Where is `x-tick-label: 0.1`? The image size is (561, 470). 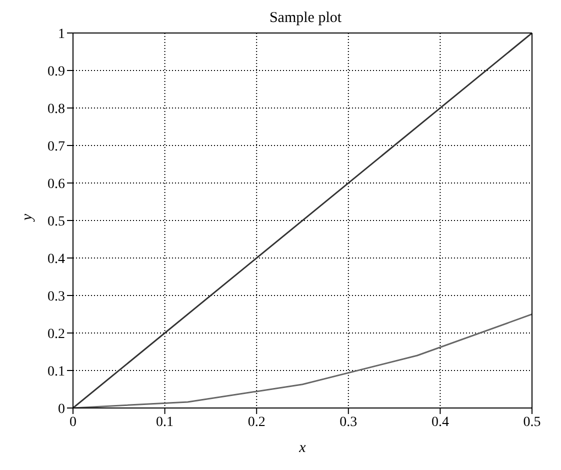
x-tick-label: 0.1 is located at coordinates (165, 422).